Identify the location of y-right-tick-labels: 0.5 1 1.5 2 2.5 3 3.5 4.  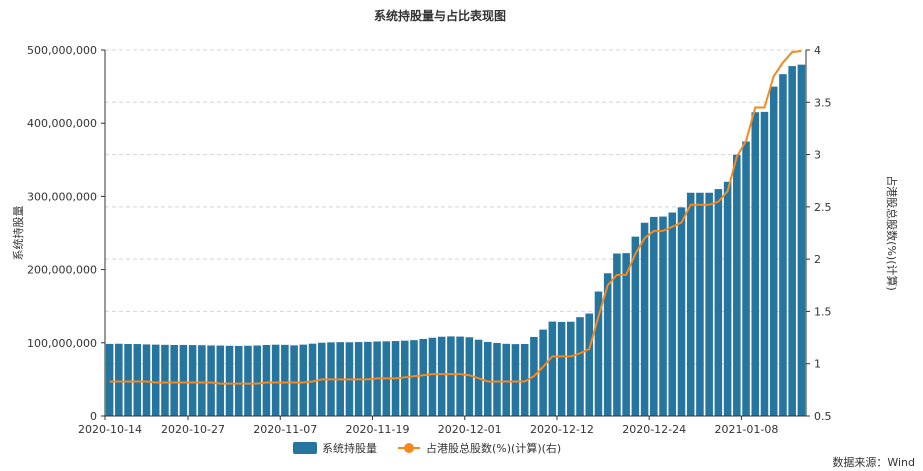
(823, 233).